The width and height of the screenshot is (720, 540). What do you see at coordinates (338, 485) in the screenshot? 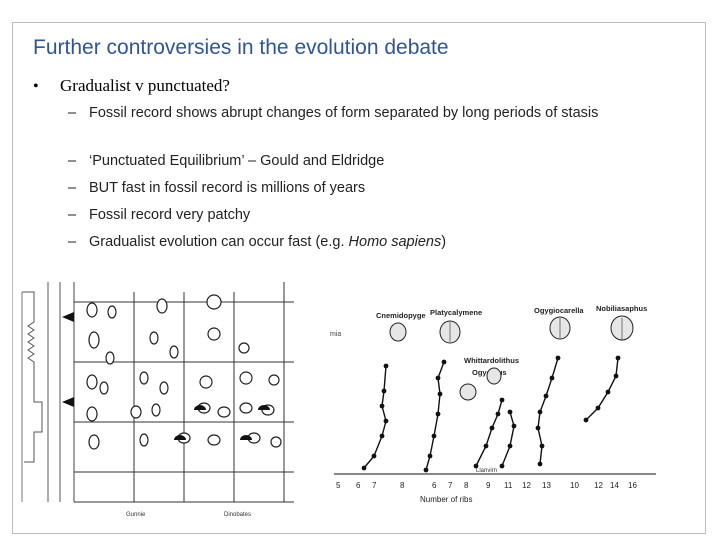
I see `x-tick-label: 5` at bounding box center [338, 485].